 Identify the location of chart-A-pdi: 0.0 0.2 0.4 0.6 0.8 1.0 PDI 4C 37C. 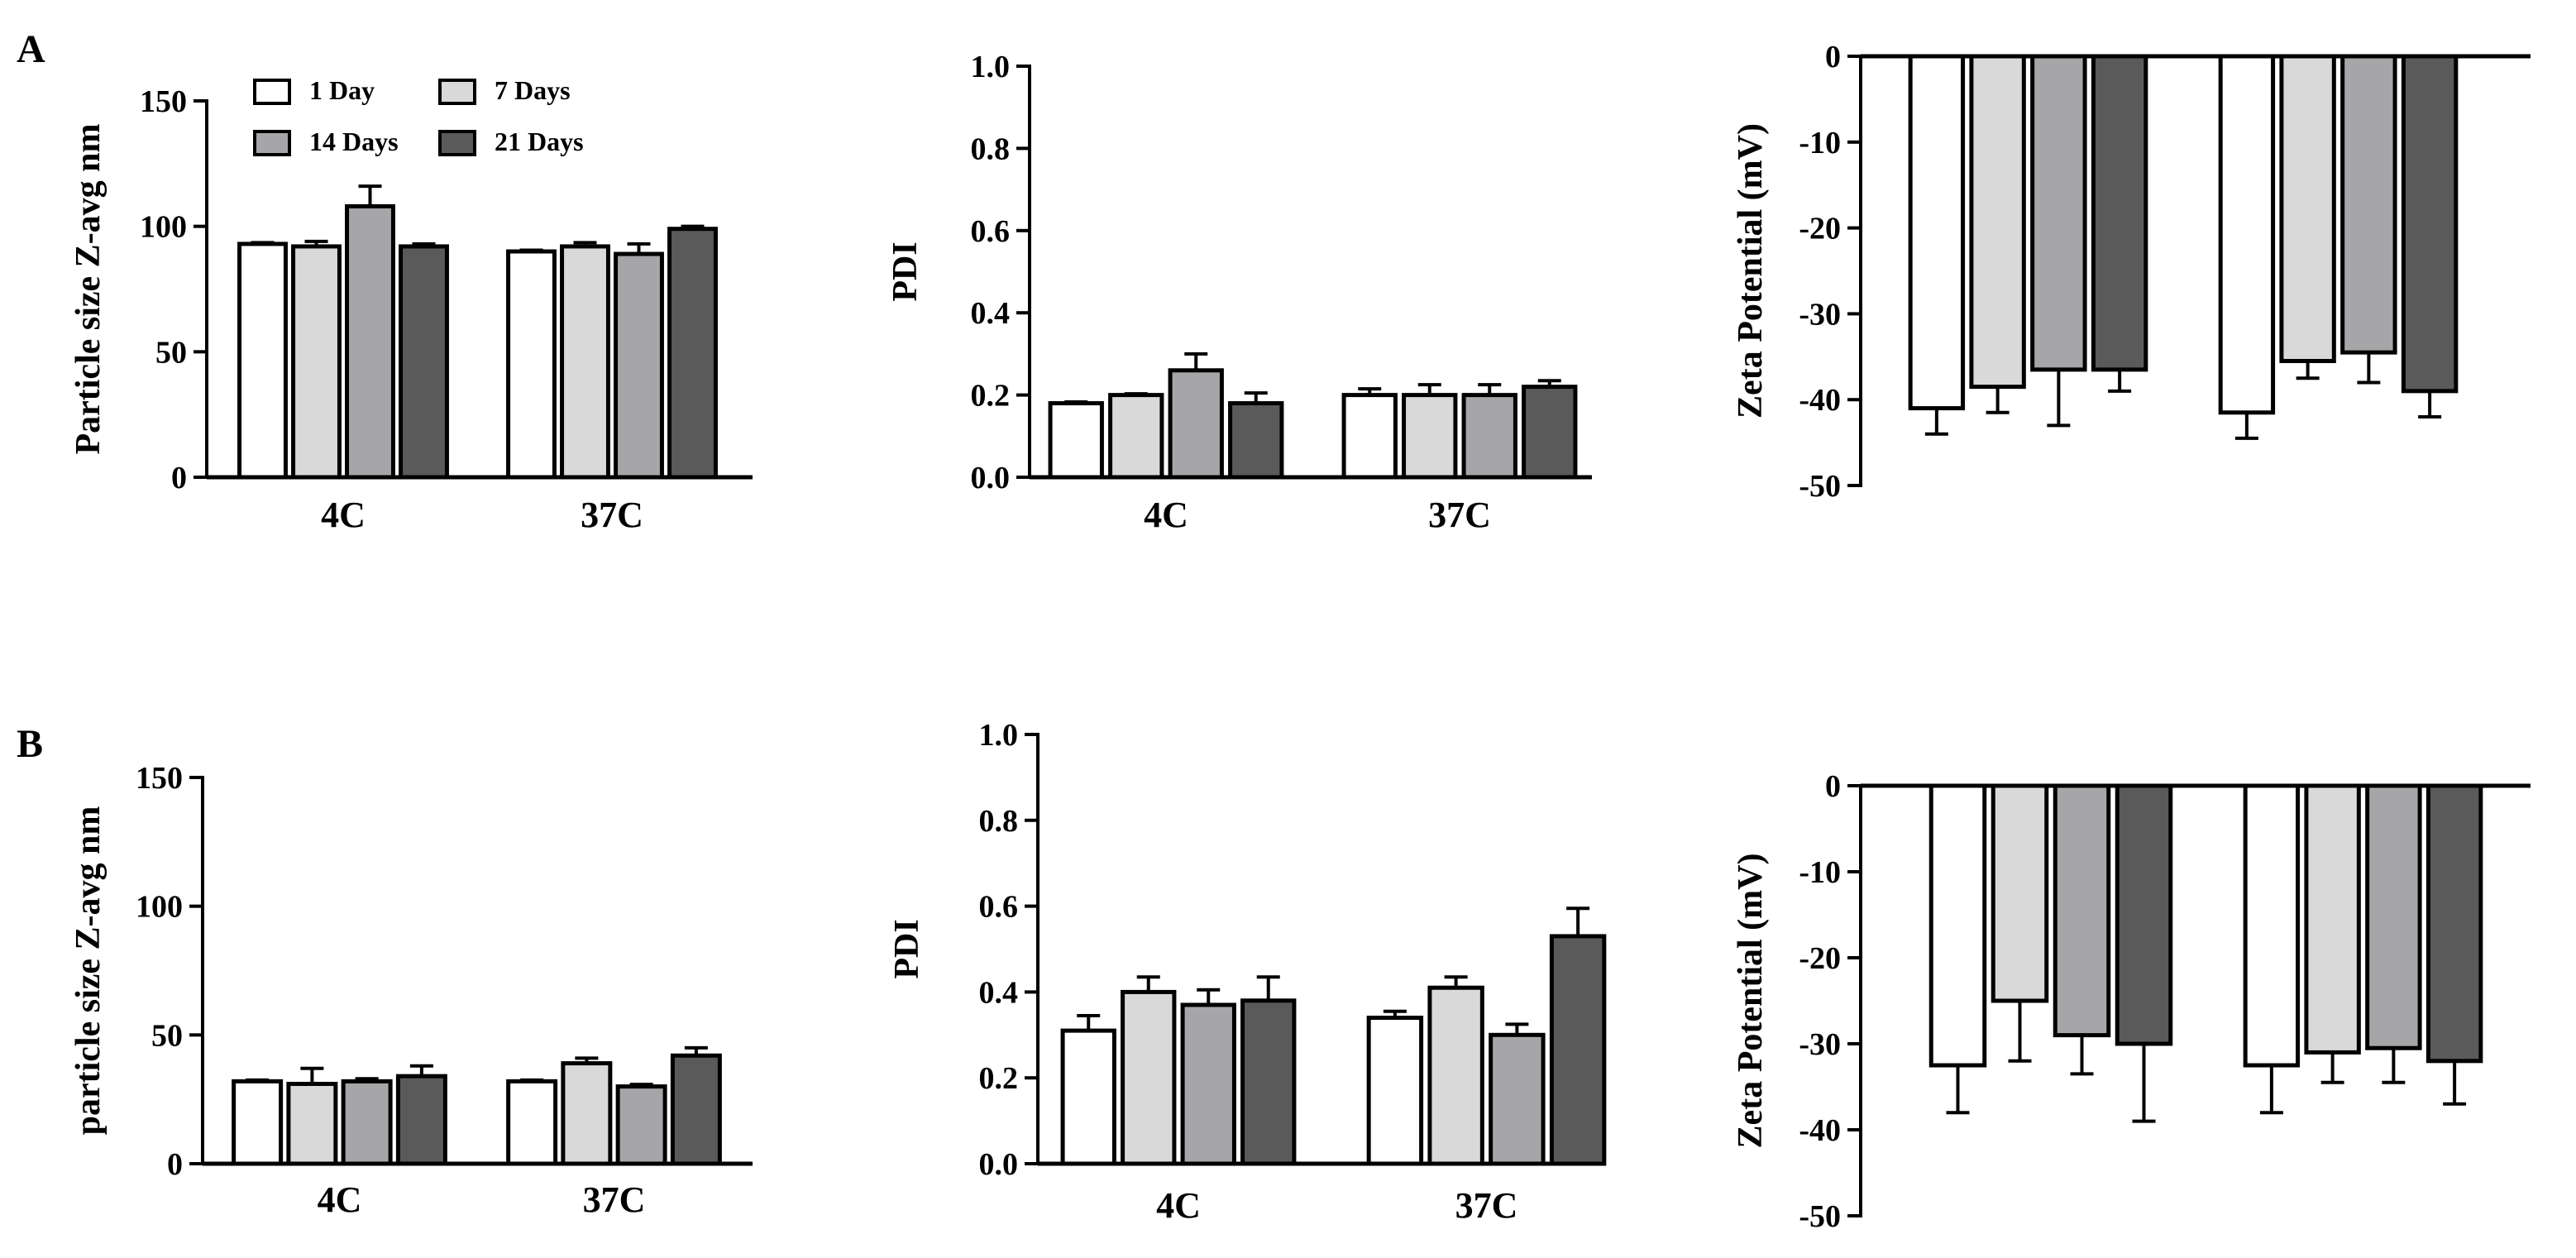
(1239, 292).